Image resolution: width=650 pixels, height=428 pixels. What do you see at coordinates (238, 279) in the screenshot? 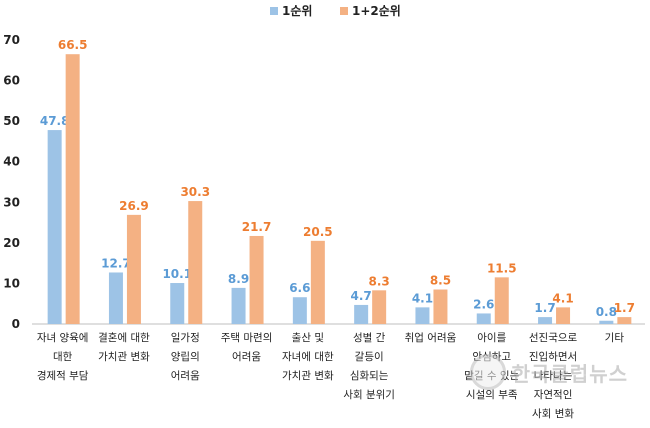
I see `data-label: 8.9` at bounding box center [238, 279].